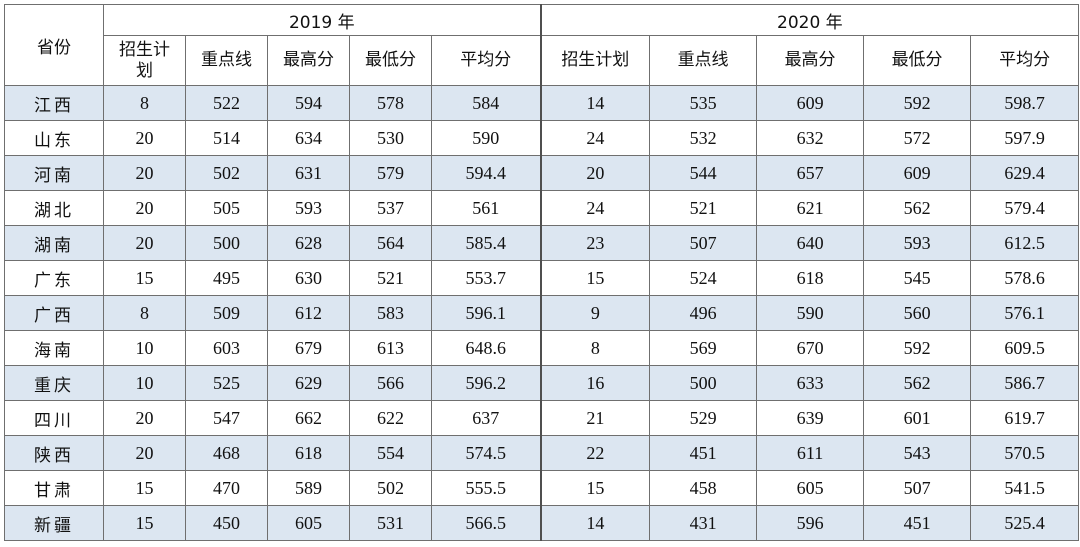 The height and width of the screenshot is (547, 1080). What do you see at coordinates (144, 60) in the screenshot?
I see `col-2019-plan: 招生计划` at bounding box center [144, 60].